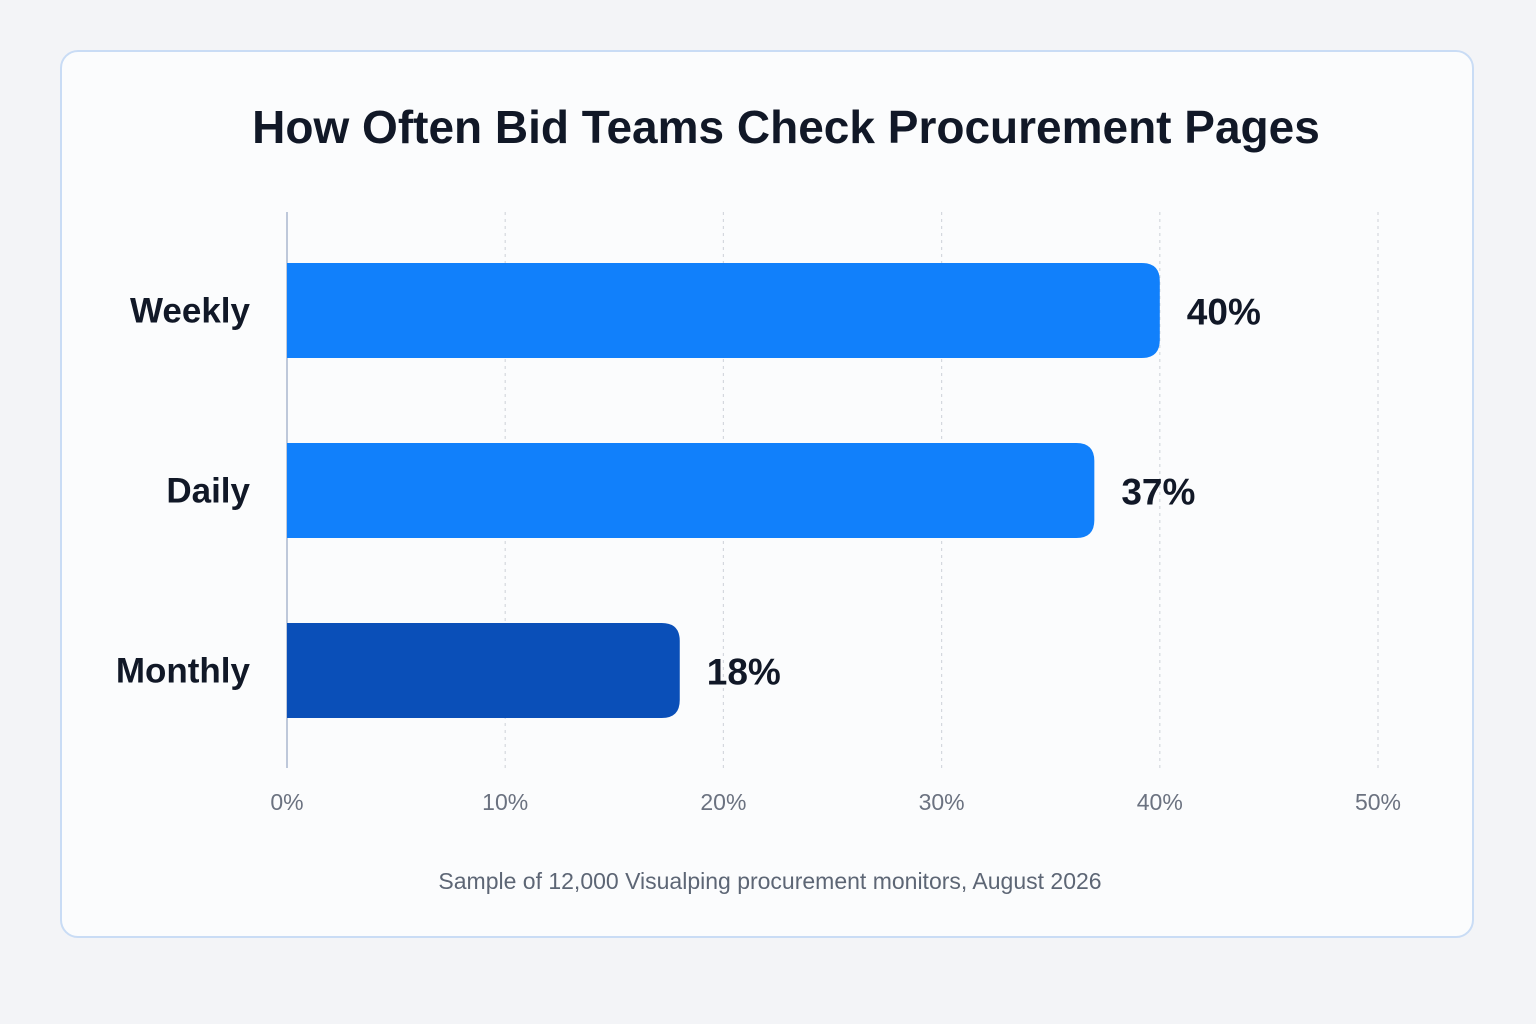 The image size is (1536, 1024). What do you see at coordinates (1224, 312) in the screenshot?
I see `value-label: 40%` at bounding box center [1224, 312].